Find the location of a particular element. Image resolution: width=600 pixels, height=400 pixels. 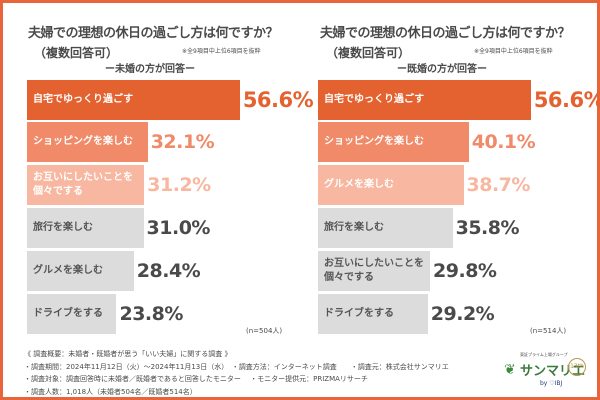

bar: ショッピングを楽しむ 40.1% is located at coordinates (427, 142).